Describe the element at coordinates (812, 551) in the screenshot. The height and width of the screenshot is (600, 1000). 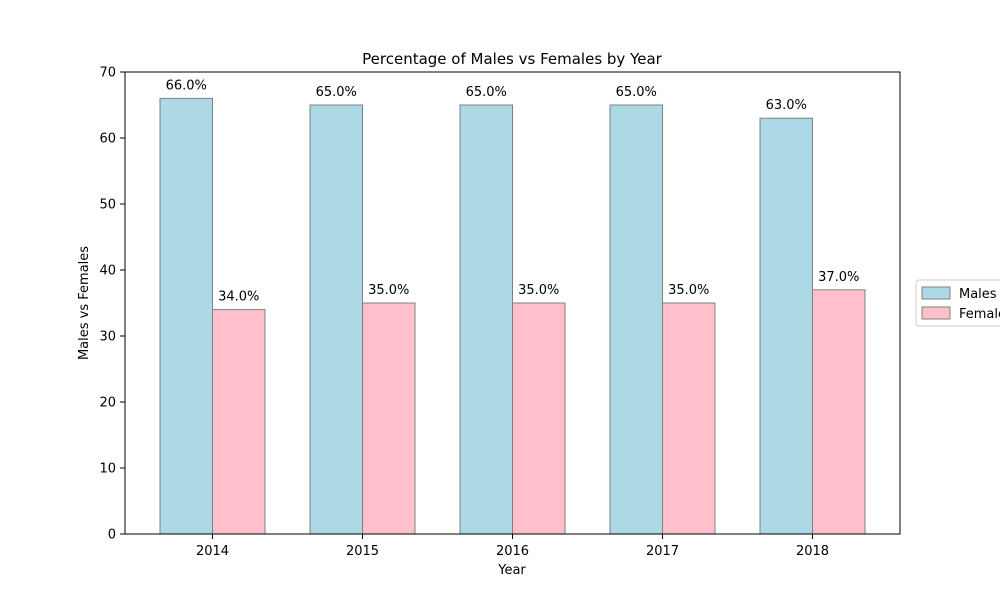
I see `x-tick-label-2018: 2018` at that location.